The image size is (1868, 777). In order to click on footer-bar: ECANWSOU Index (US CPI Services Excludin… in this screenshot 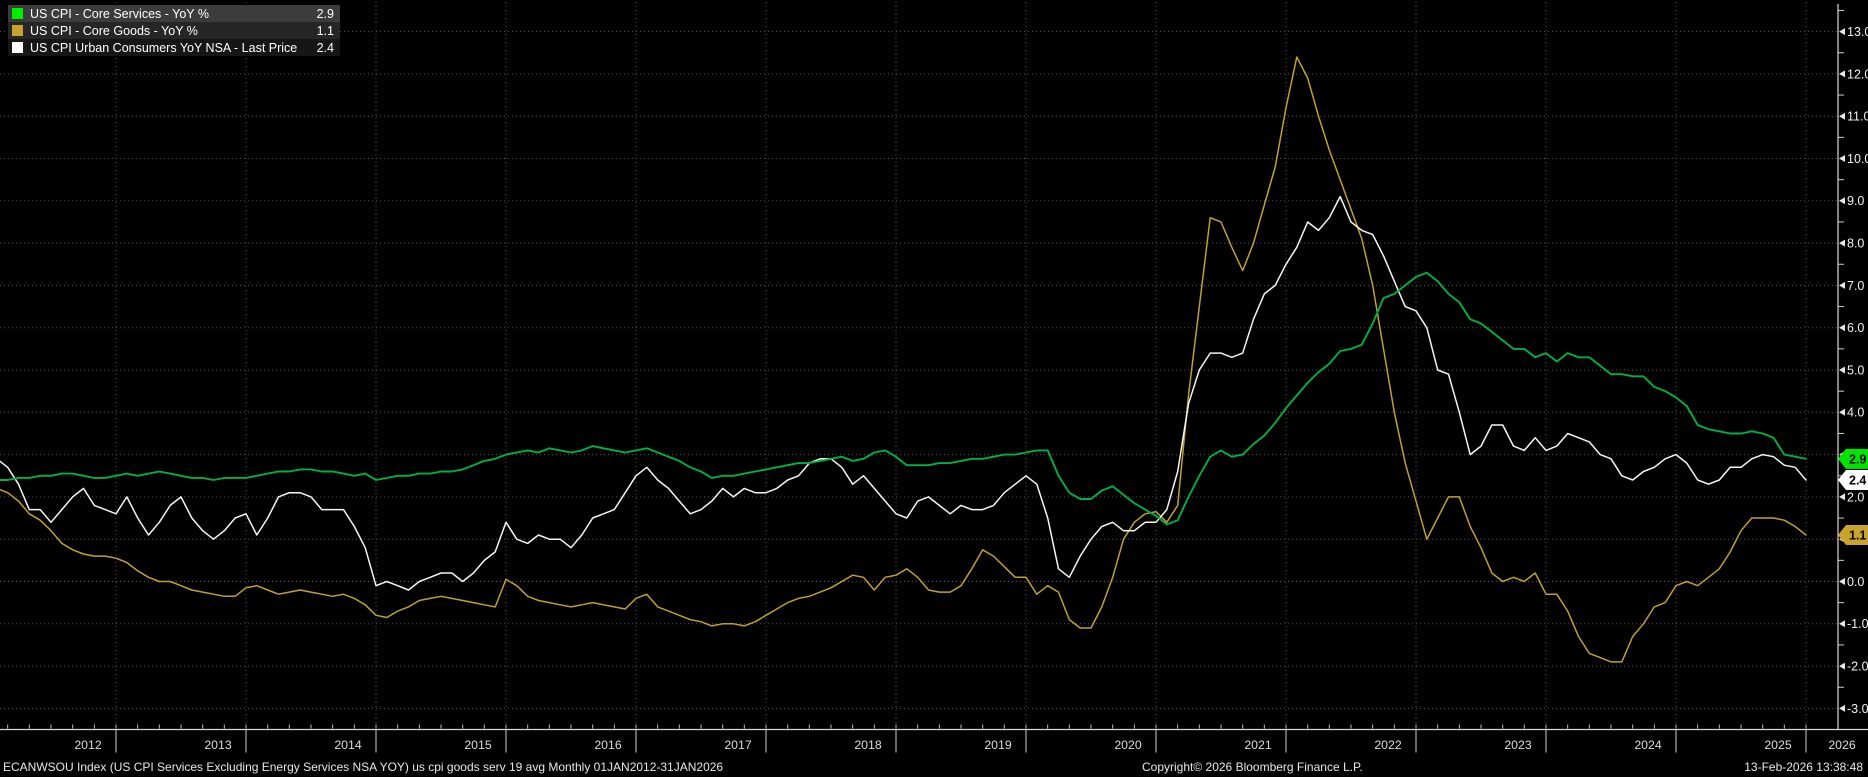, I will do `click(934, 767)`.